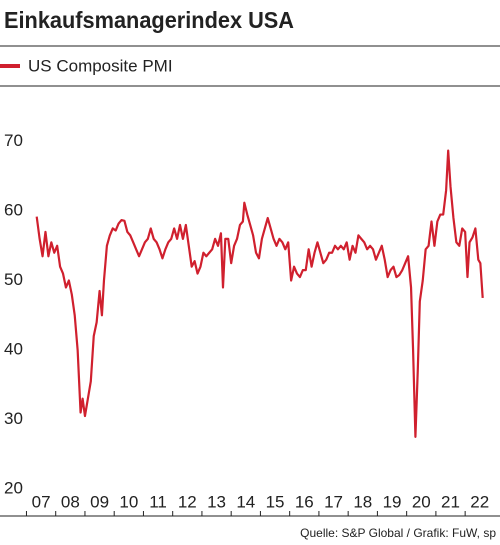 The height and width of the screenshot is (545, 500). Describe the element at coordinates (421, 501) in the screenshot. I see `x-tick-label: 20` at that location.